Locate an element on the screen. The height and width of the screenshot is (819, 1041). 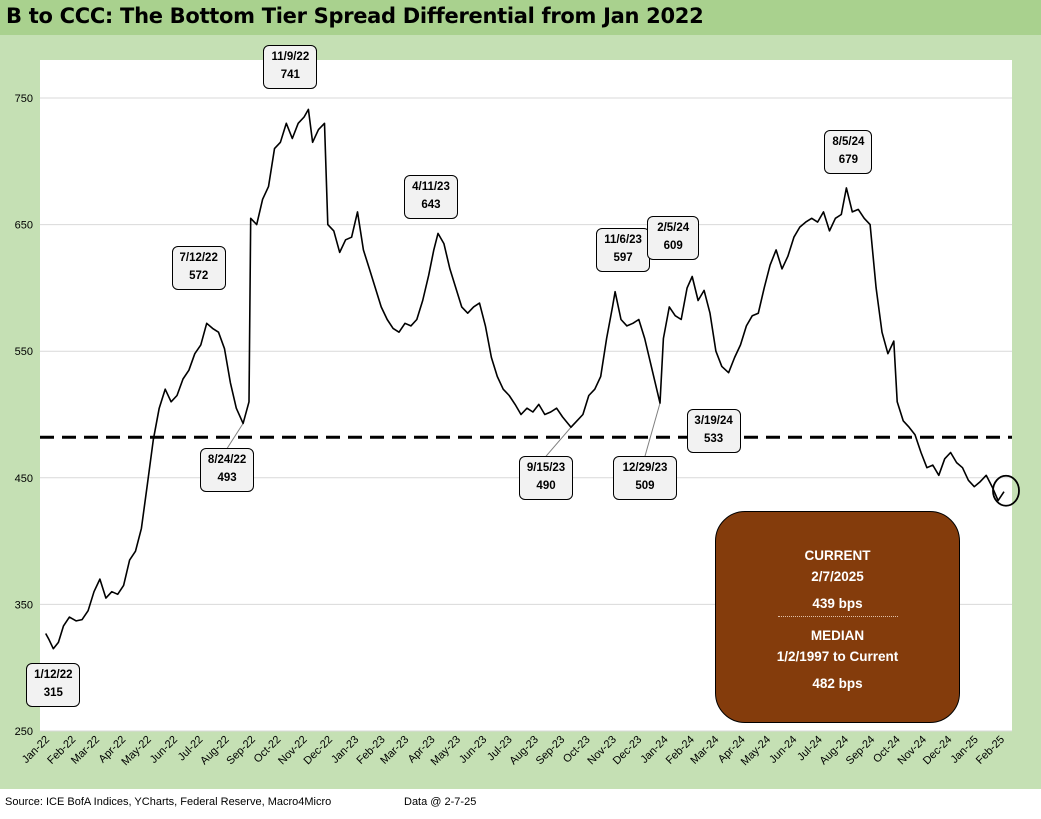
x-tick-label: Dec-24 is located at coordinates (938, 751).